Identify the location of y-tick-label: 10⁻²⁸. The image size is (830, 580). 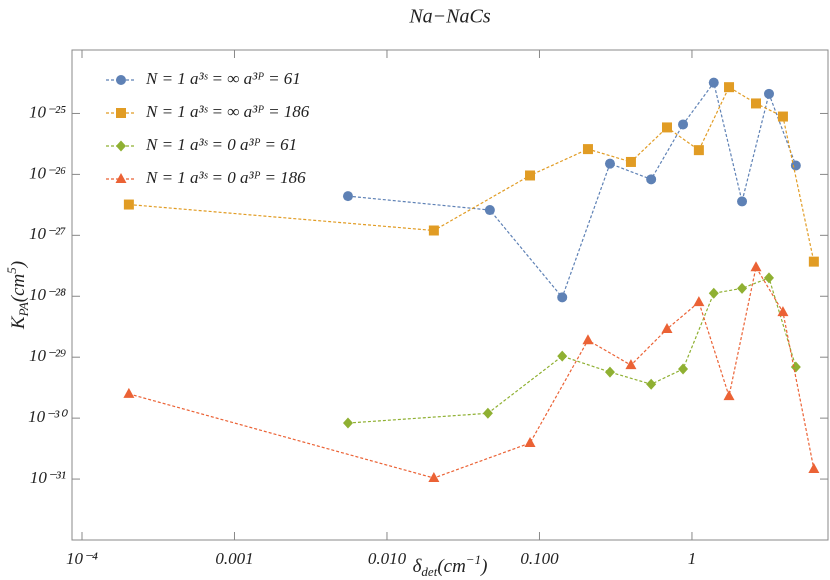
(47, 294).